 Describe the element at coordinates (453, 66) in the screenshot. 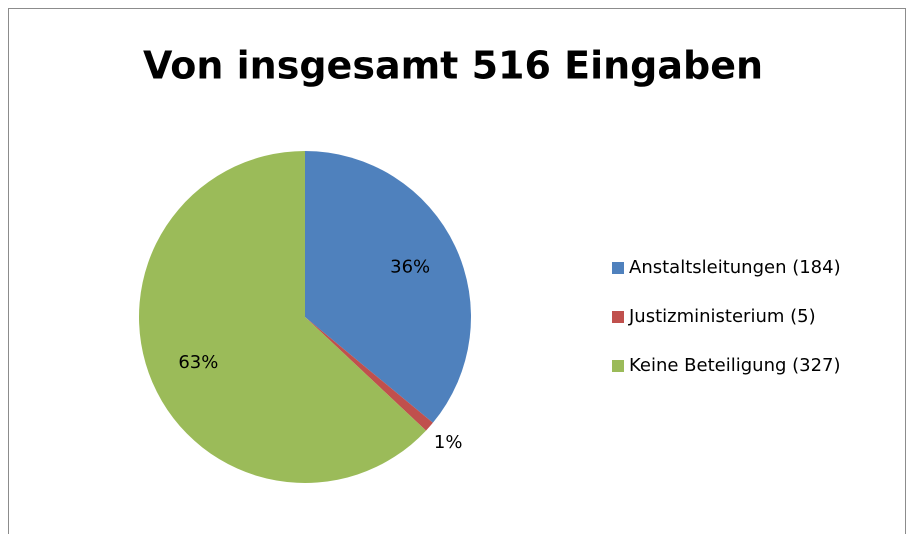

I see `chart-title: Von insgesamt 516 Eingaben` at that location.